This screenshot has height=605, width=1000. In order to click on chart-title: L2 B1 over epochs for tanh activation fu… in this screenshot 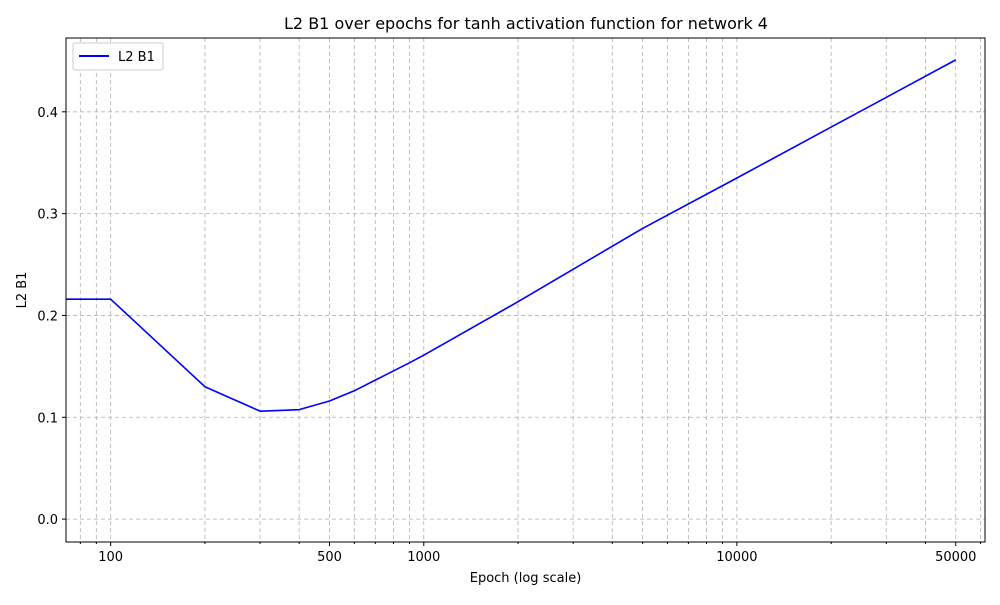, I will do `click(526, 23)`.